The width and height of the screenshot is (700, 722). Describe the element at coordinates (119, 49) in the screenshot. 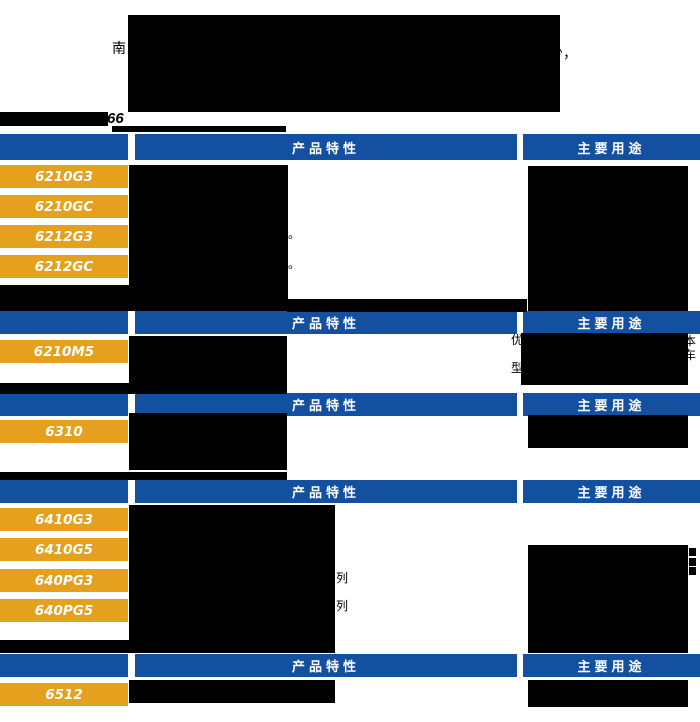

I see `intro-text-fragment-left: 南` at that location.